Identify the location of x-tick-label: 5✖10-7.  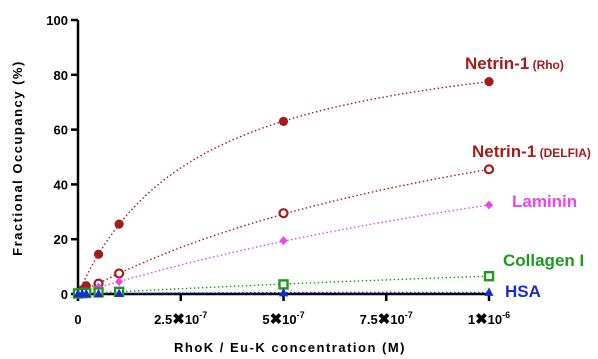
(283, 319).